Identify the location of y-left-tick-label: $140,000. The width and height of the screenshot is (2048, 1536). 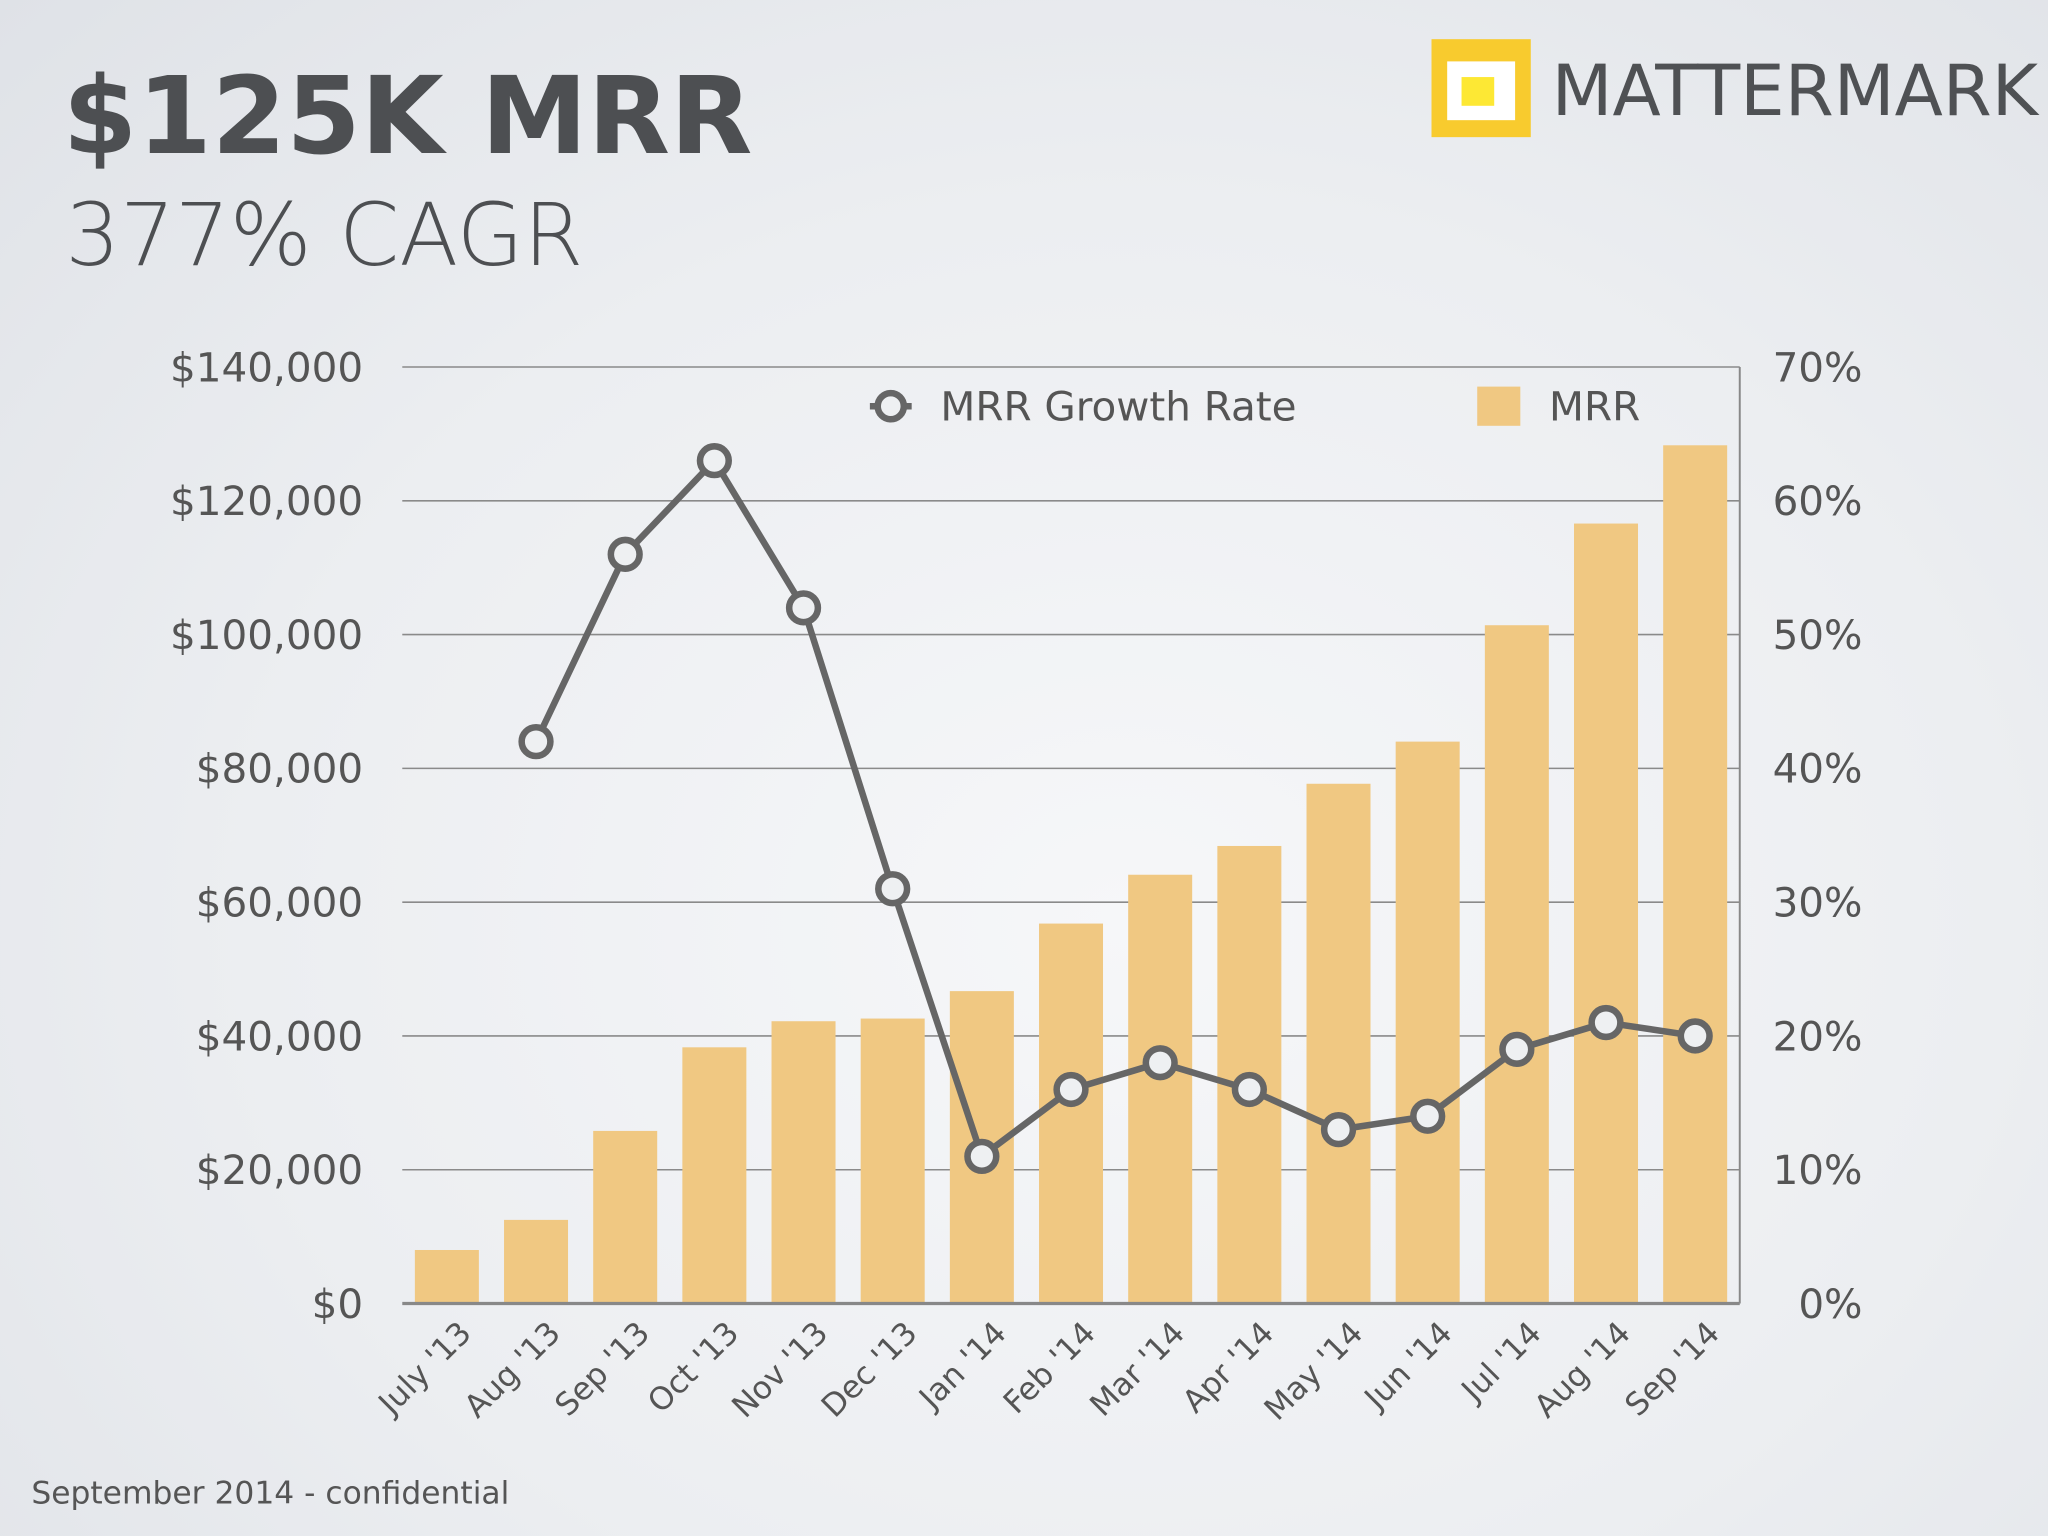
(266, 367).